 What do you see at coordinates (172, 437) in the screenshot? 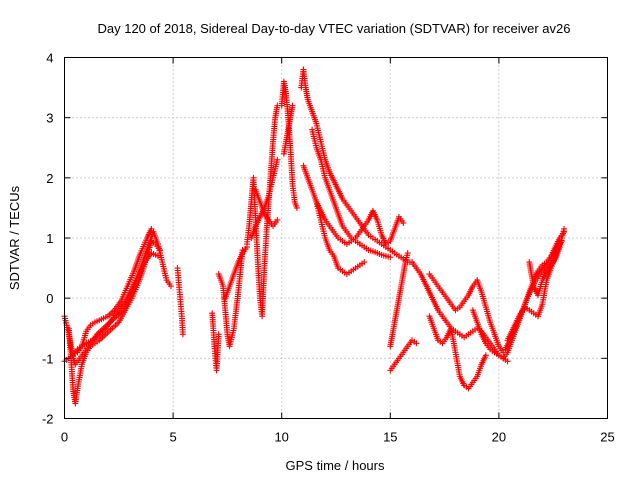
I see `x-tick-label: 5` at bounding box center [172, 437].